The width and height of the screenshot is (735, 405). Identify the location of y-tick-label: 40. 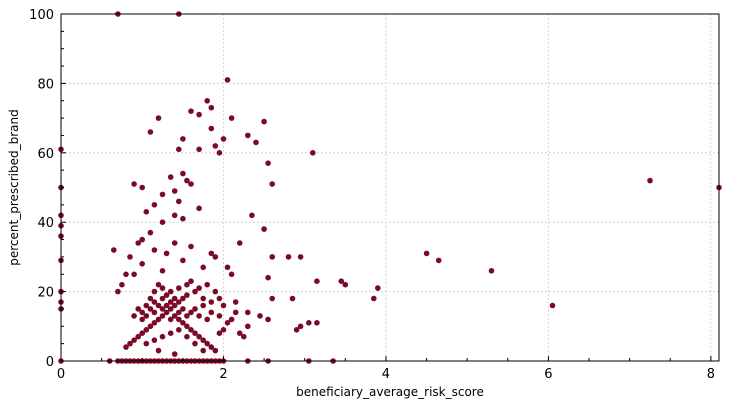
(45, 223).